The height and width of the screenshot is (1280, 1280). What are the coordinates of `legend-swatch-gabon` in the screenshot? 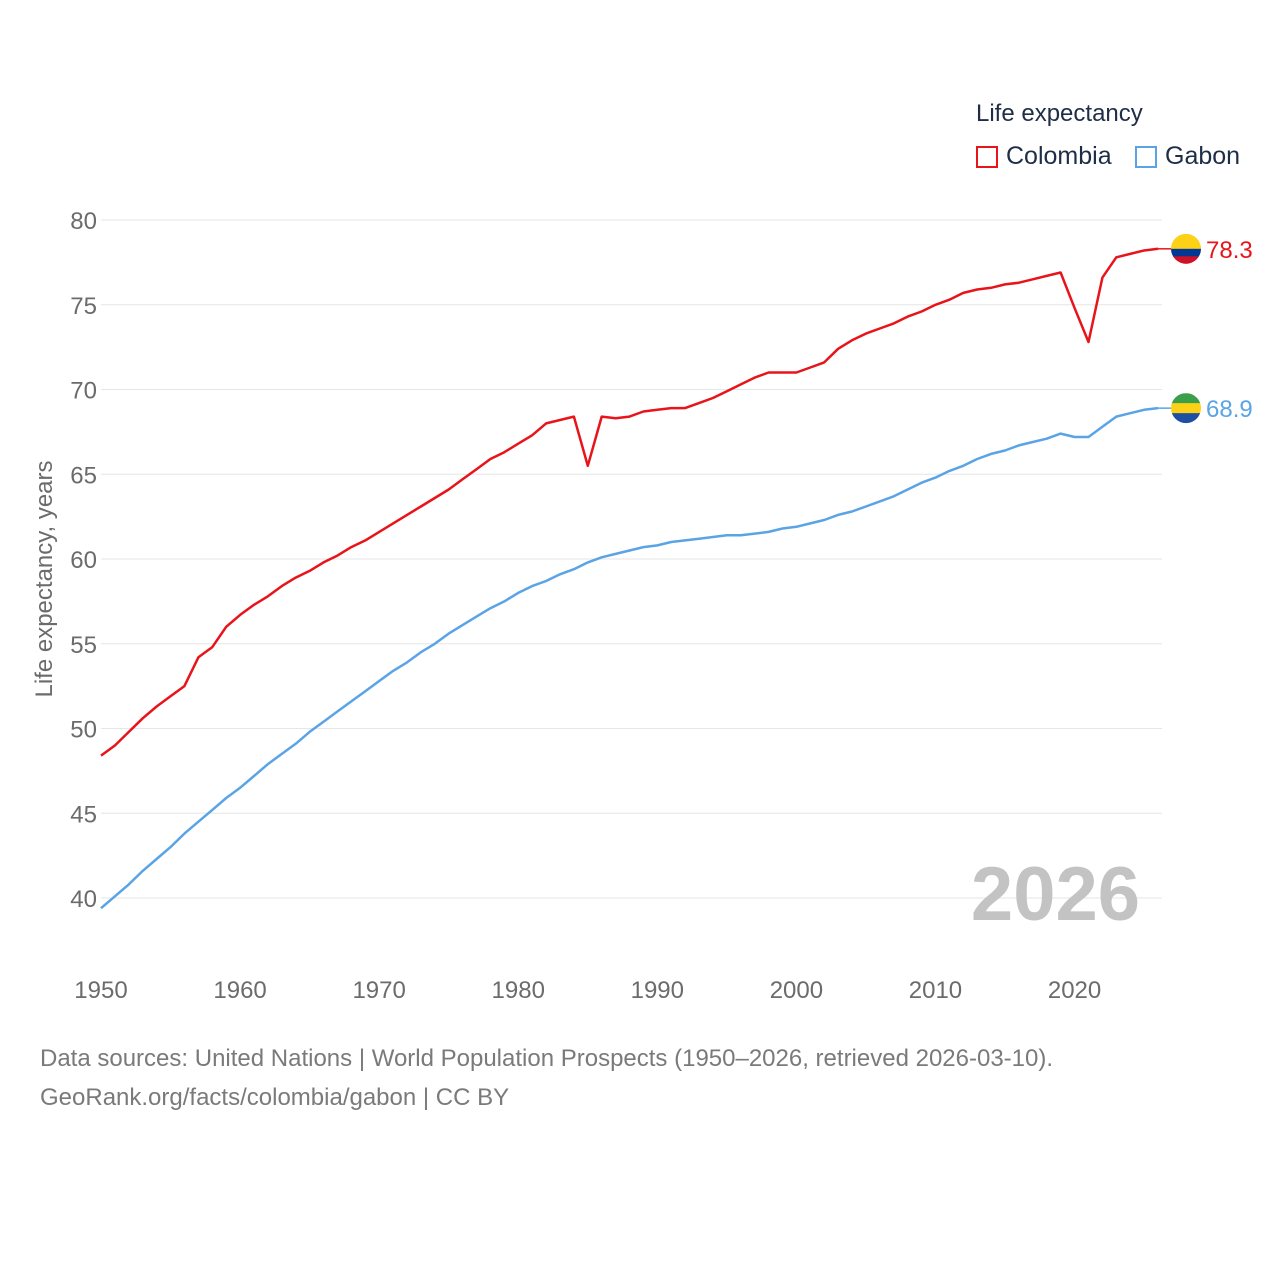 It's located at (1146, 156).